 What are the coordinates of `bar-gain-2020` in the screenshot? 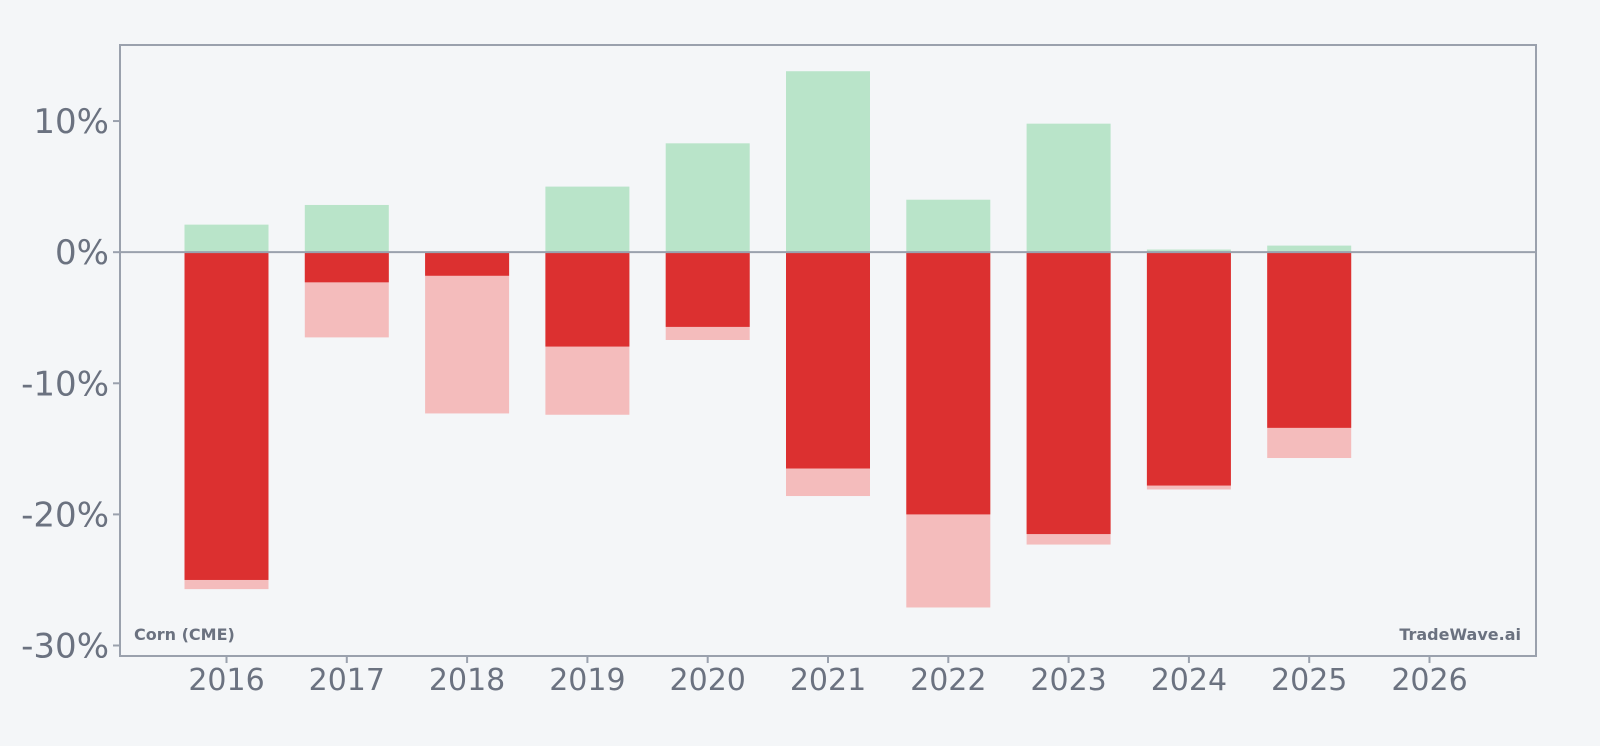 It's located at (707, 198).